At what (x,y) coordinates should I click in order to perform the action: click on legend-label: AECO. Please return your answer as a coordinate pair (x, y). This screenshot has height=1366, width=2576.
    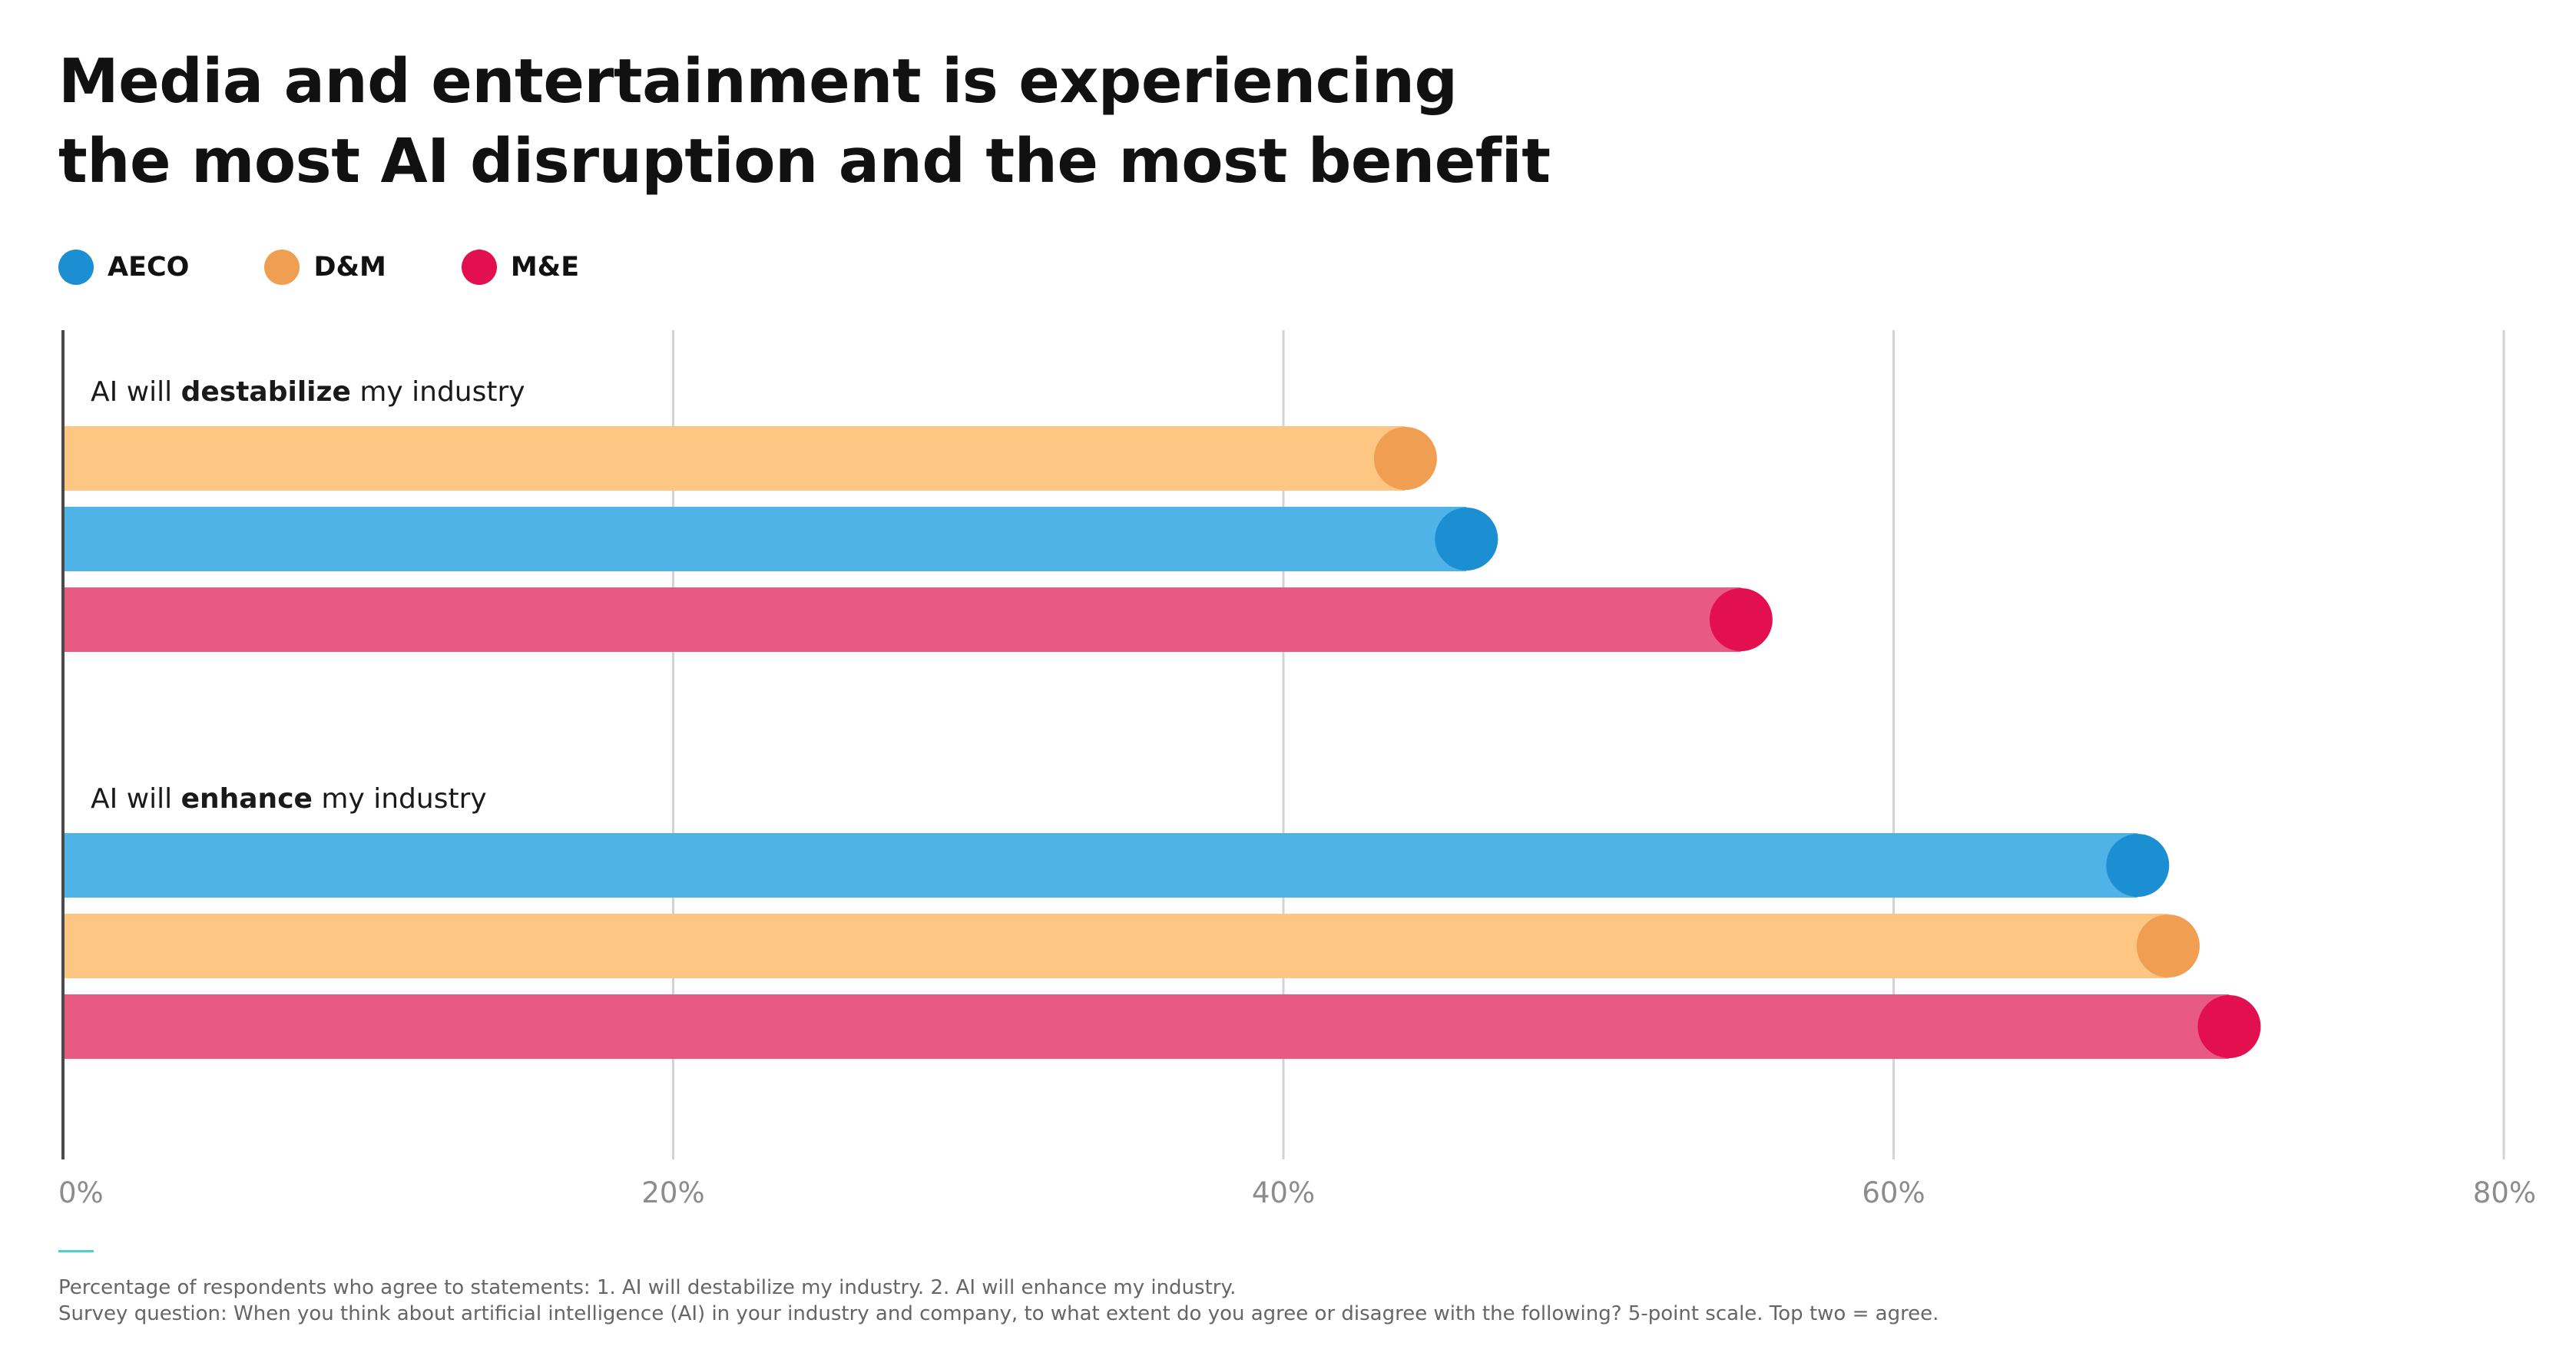
    Looking at the image, I should click on (149, 267).